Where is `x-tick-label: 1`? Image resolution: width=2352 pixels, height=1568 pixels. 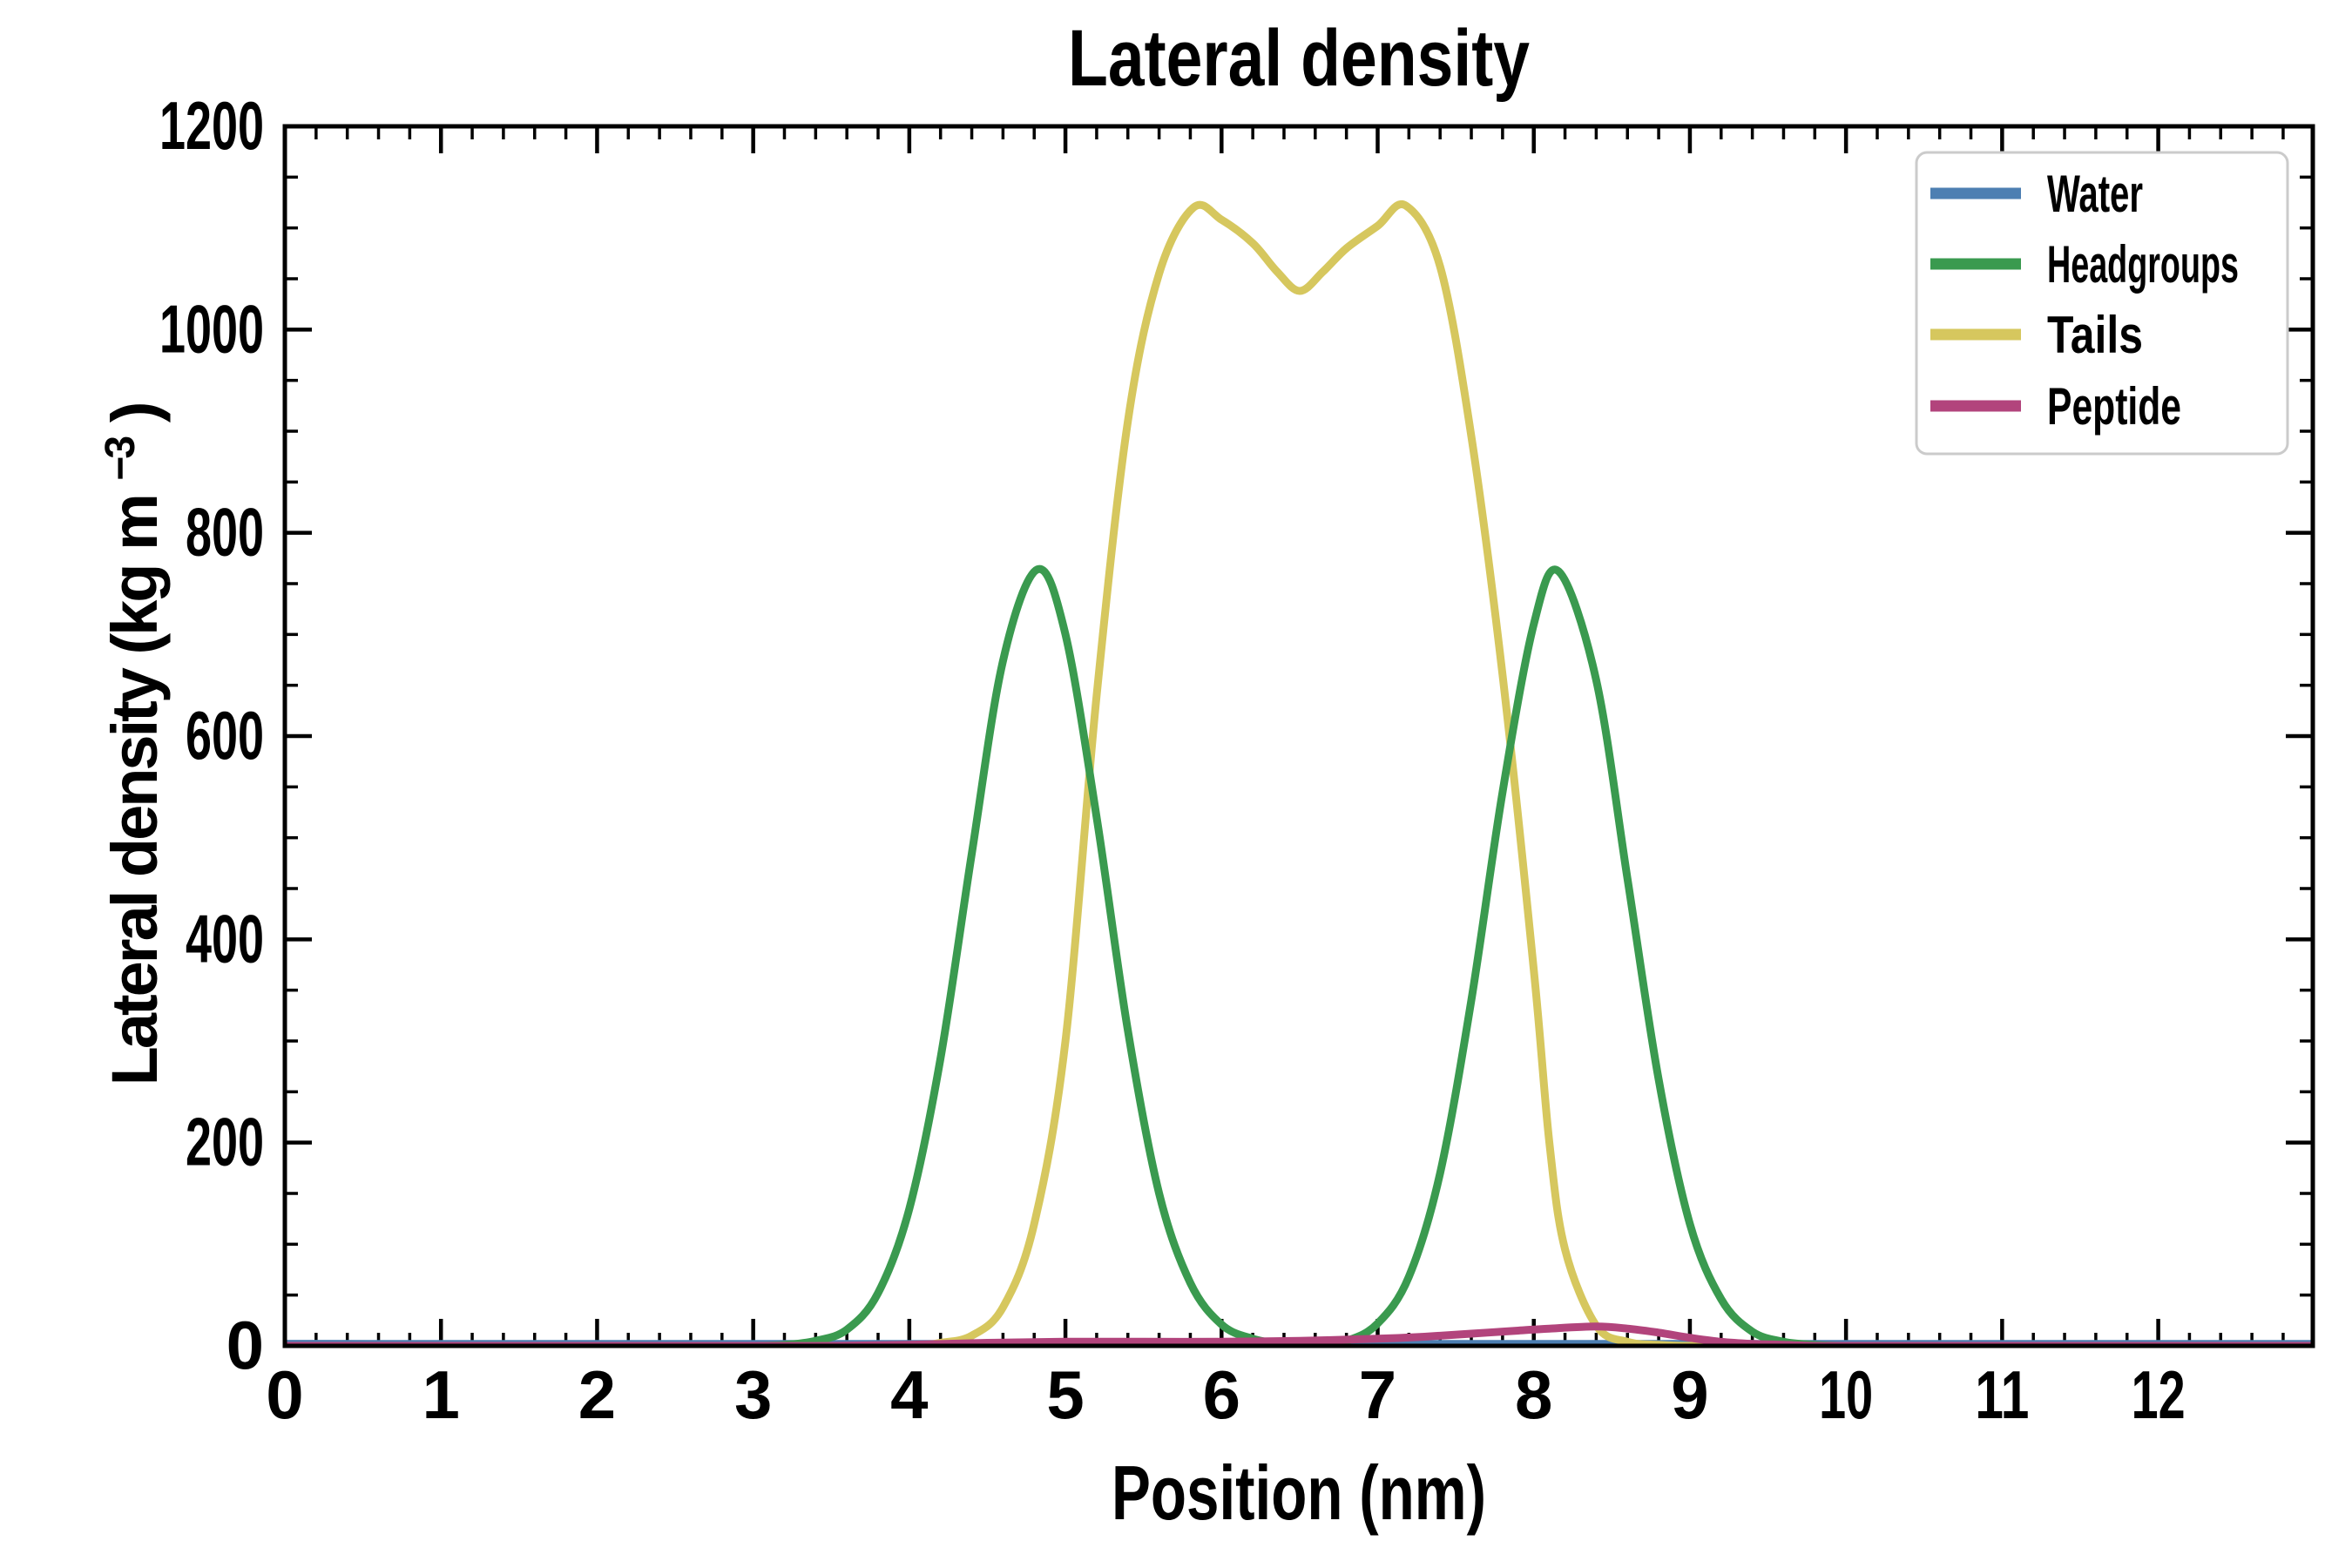 x-tick-label: 1 is located at coordinates (441, 1394).